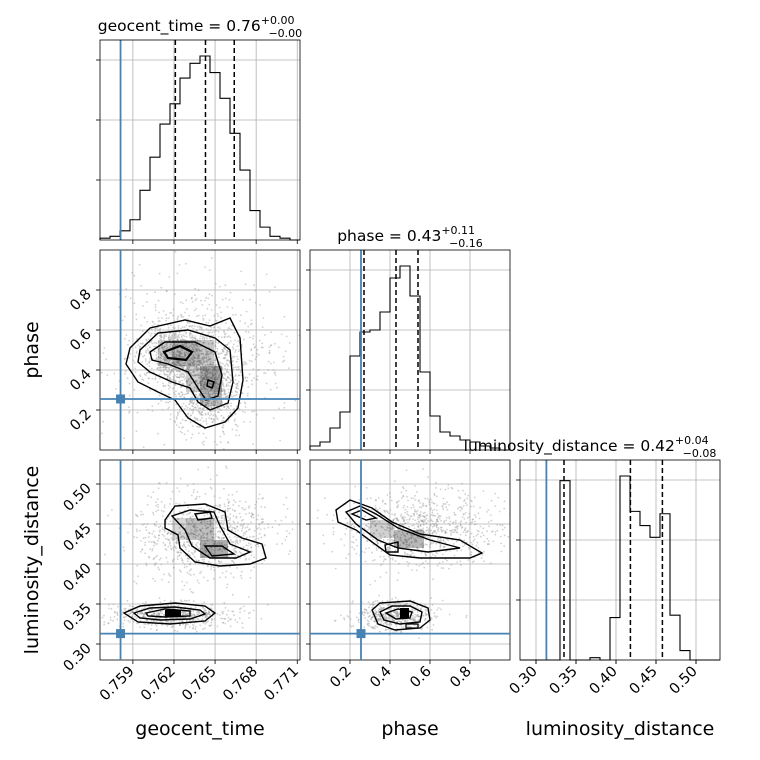 The image size is (760, 760). I want to click on grid-lines, so click(200, 560).